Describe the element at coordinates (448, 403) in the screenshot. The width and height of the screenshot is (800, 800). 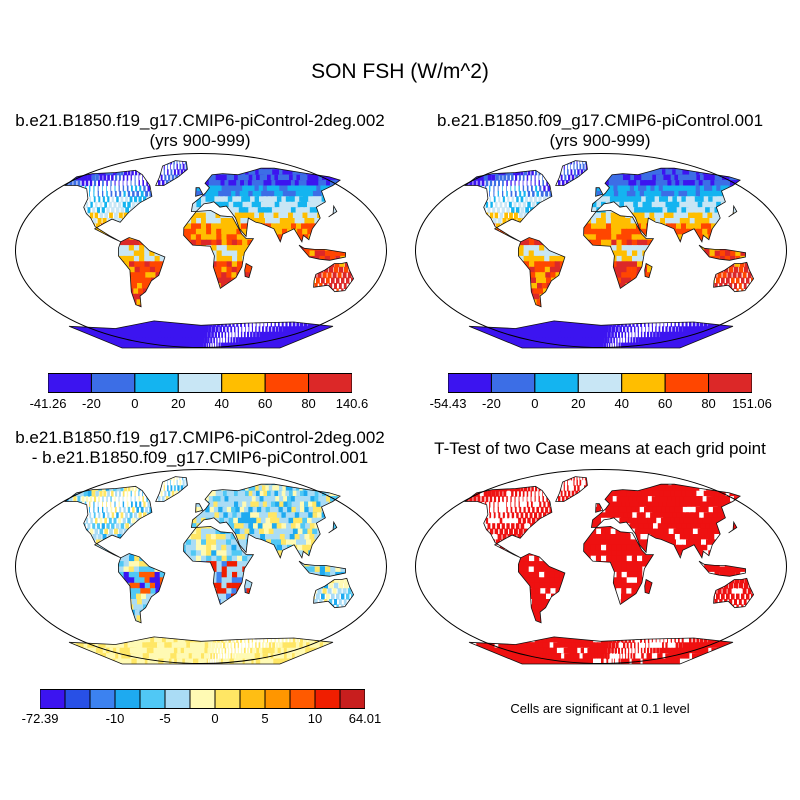
I see `colorbar-label: -54.43` at that location.